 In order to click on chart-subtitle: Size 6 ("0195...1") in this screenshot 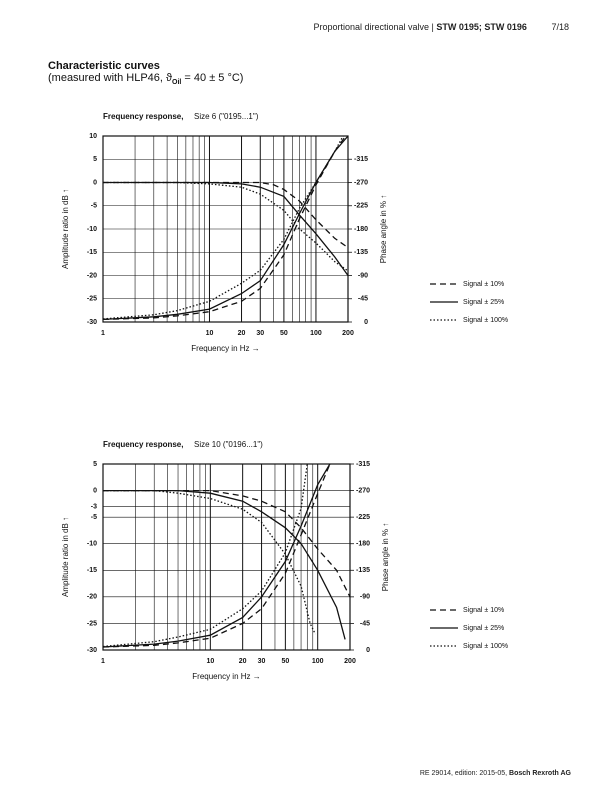, I will do `click(226, 116)`.